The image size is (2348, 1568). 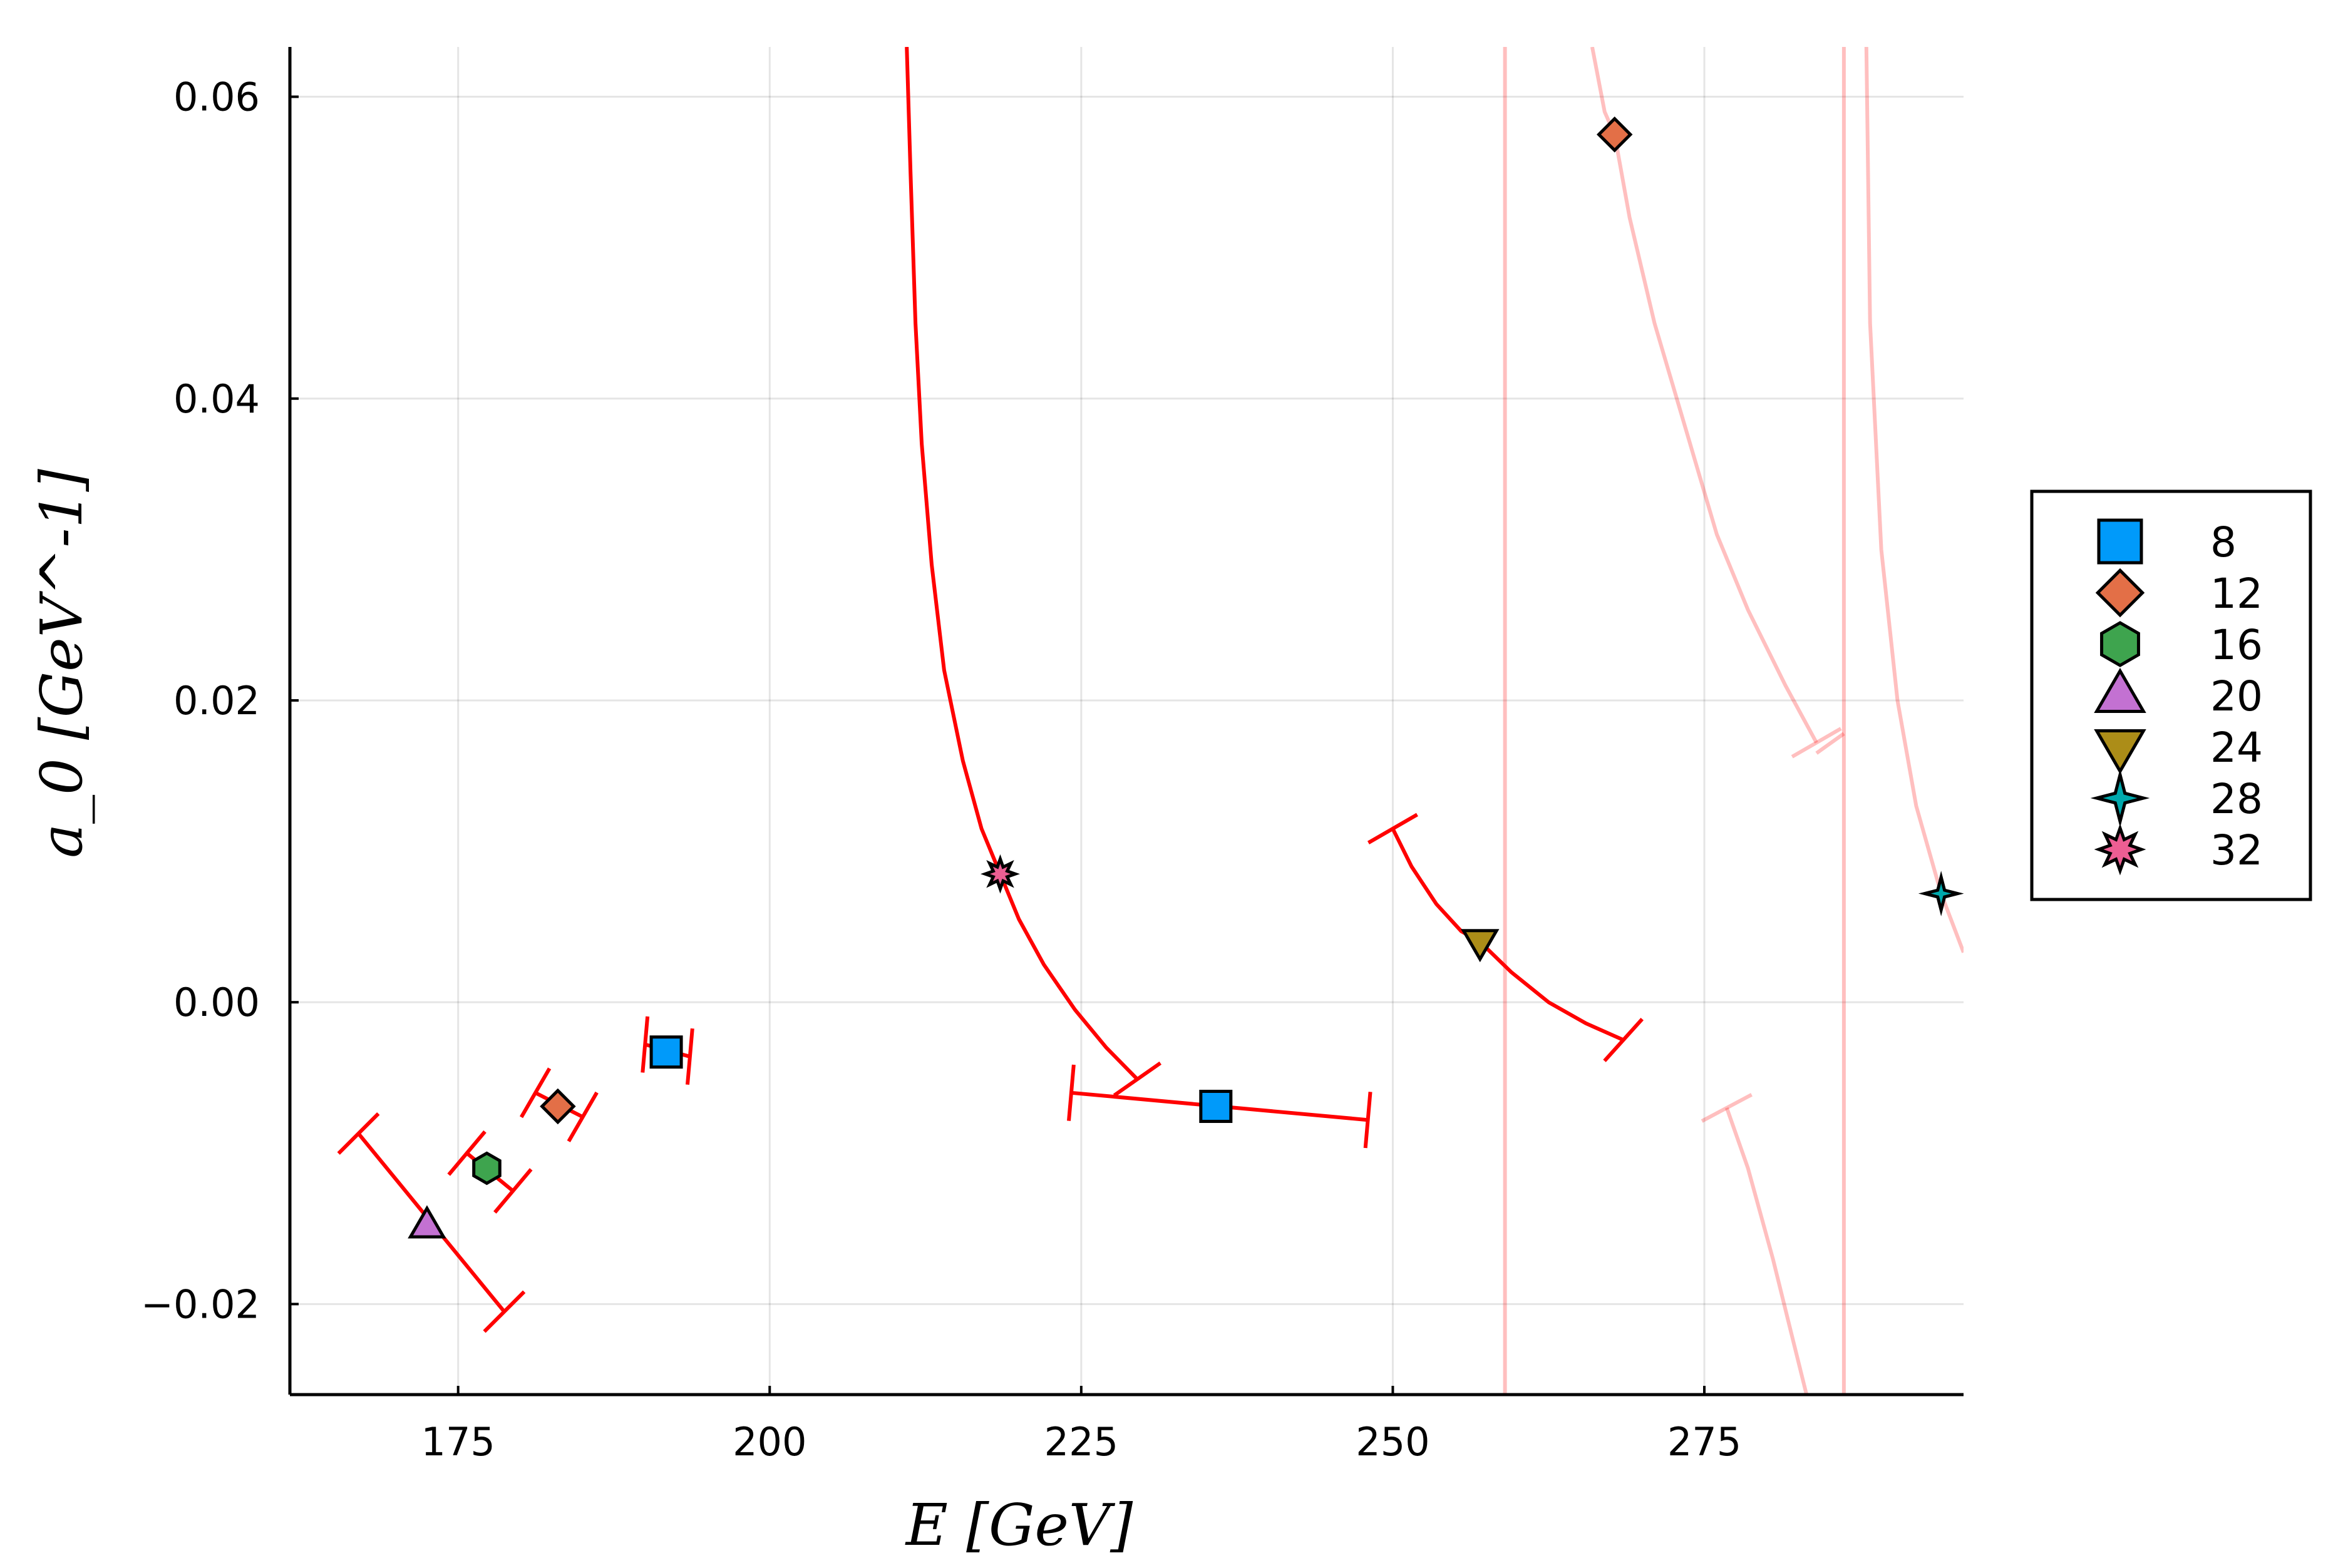 I want to click on x-tick-label: 275, so click(x=1704, y=1442).